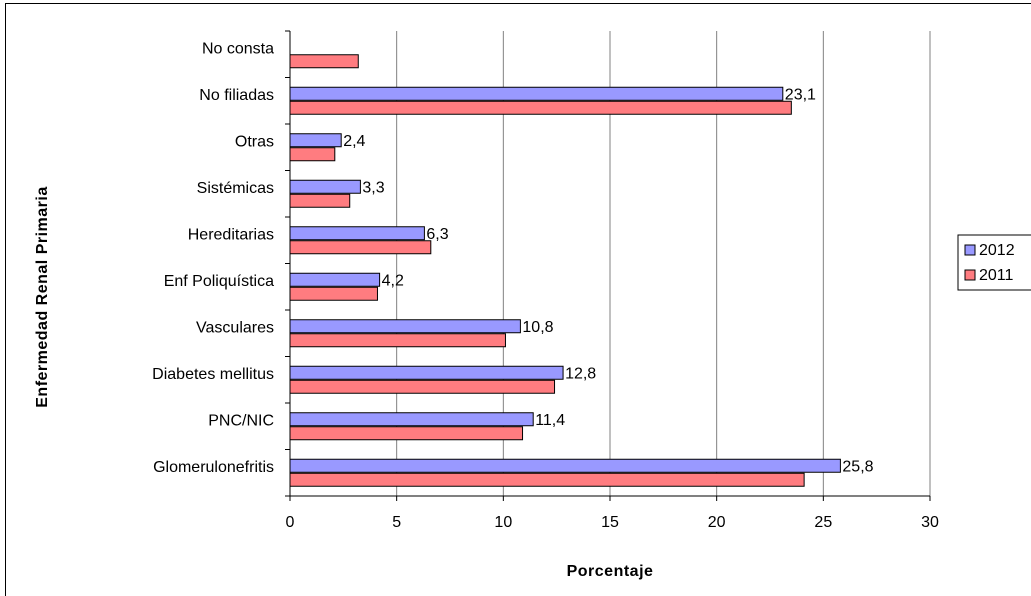 The image size is (1031, 596). Describe the element at coordinates (717, 522) in the screenshot. I see `x-tick-label: 20` at that location.